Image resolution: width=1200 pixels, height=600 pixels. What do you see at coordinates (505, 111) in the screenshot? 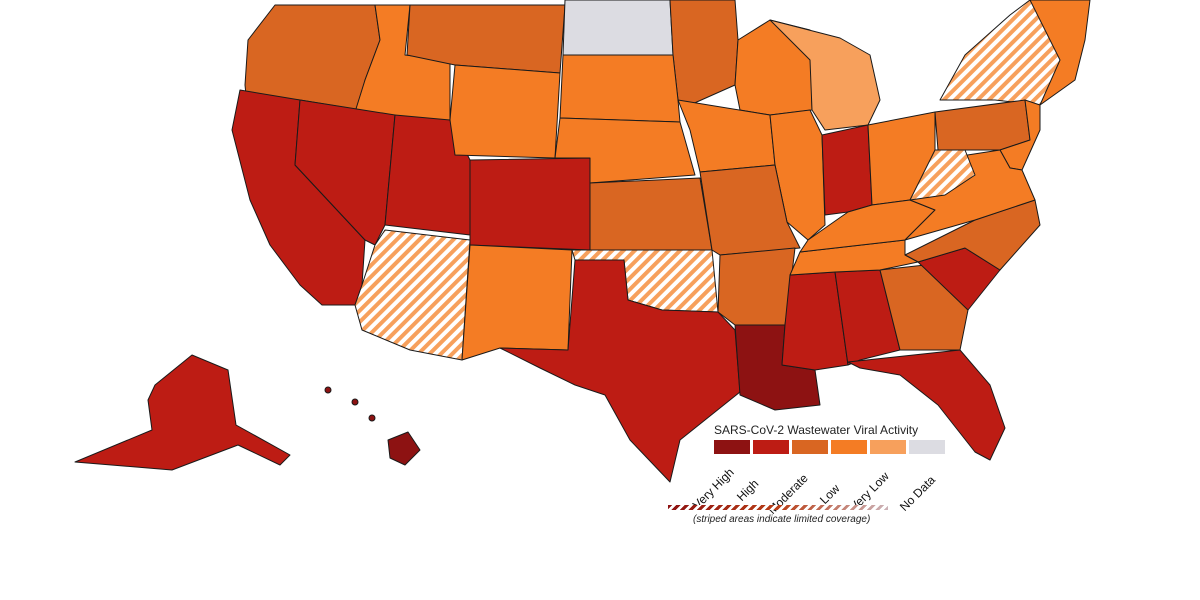
I see `region-wyoming` at bounding box center [505, 111].